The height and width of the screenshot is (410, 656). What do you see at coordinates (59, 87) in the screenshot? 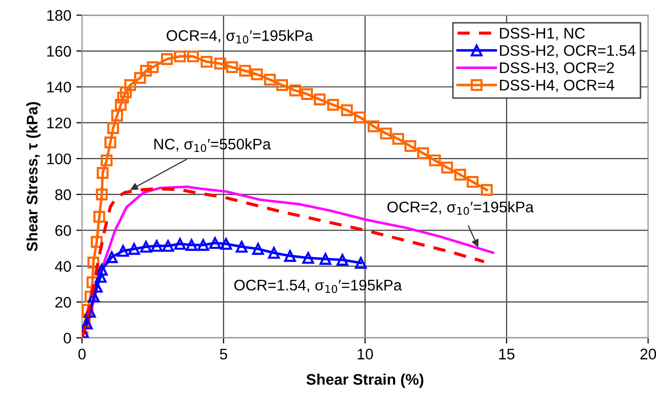
I see `y-tick-label: 140` at bounding box center [59, 87].